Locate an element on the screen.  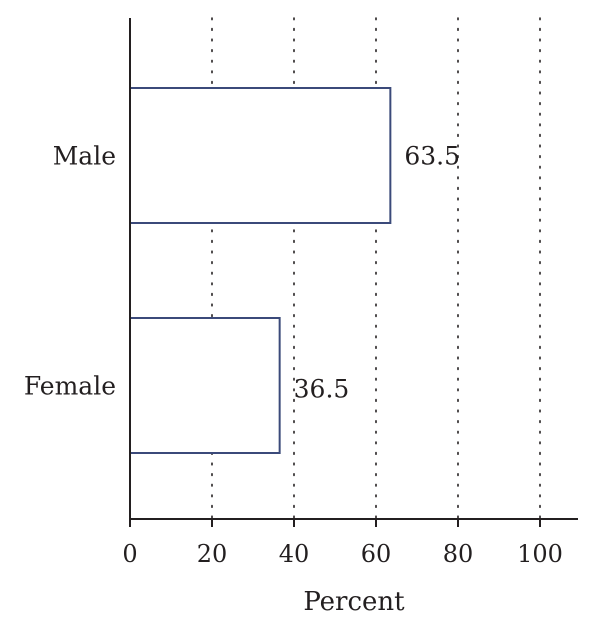
category-label-female: Female is located at coordinates (70, 386).